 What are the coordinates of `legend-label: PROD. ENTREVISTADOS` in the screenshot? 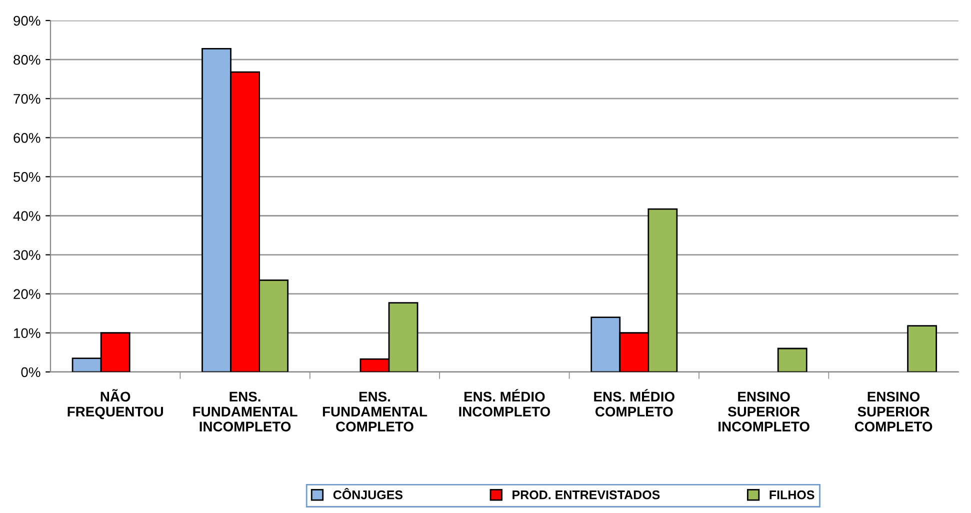 It's located at (586, 495).